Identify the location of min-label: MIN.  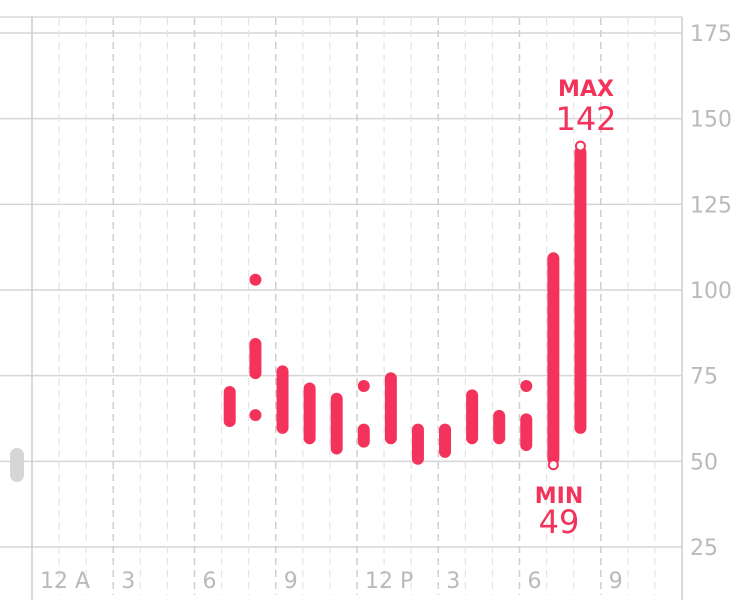
(559, 496).